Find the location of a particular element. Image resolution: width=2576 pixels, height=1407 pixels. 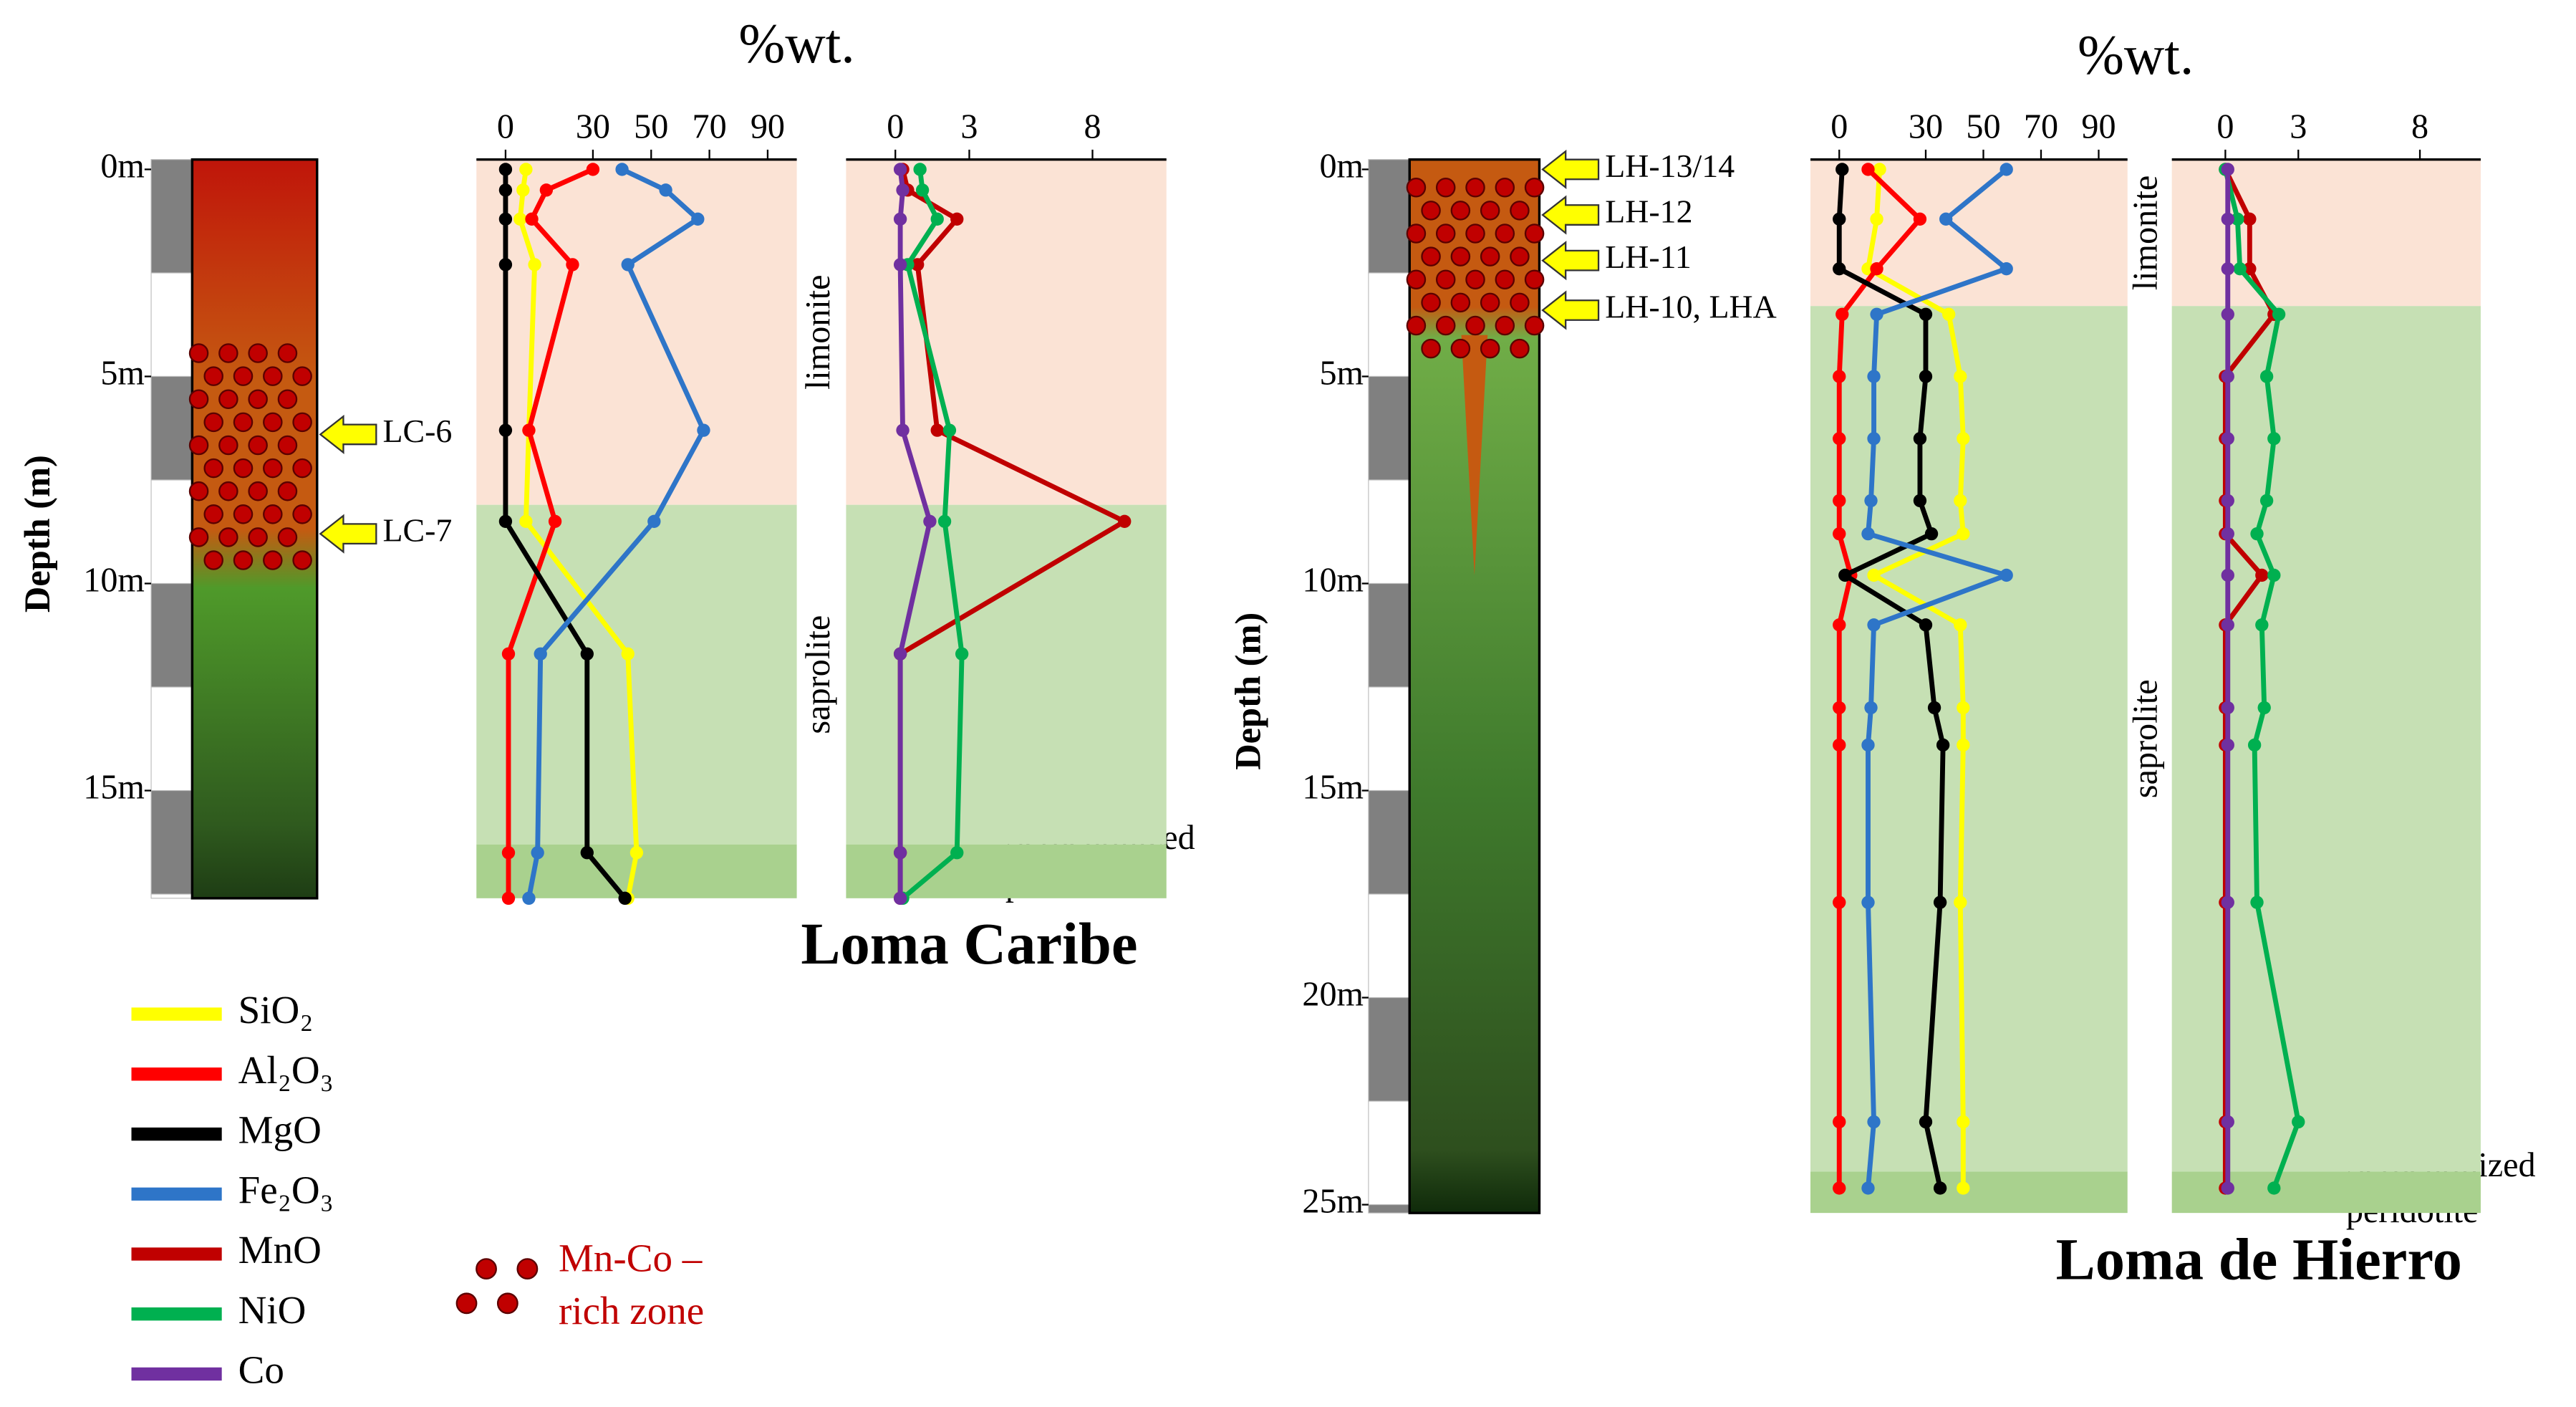

x-tick-label: 90 is located at coordinates (2098, 126).